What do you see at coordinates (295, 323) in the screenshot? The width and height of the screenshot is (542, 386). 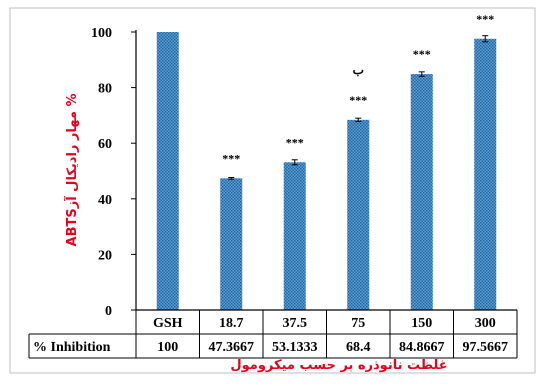 I see `x-tick-label: 37.5` at bounding box center [295, 323].